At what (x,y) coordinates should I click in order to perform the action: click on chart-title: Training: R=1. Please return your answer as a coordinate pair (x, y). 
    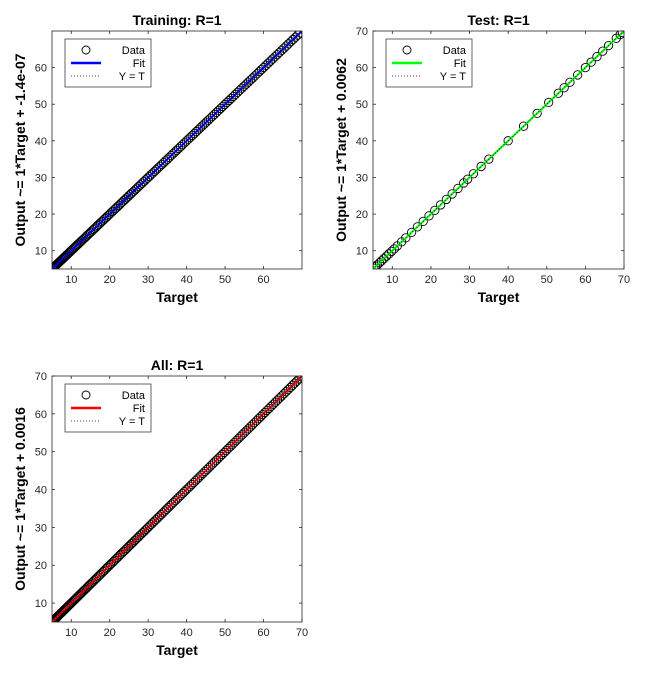
    Looking at the image, I should click on (176, 20).